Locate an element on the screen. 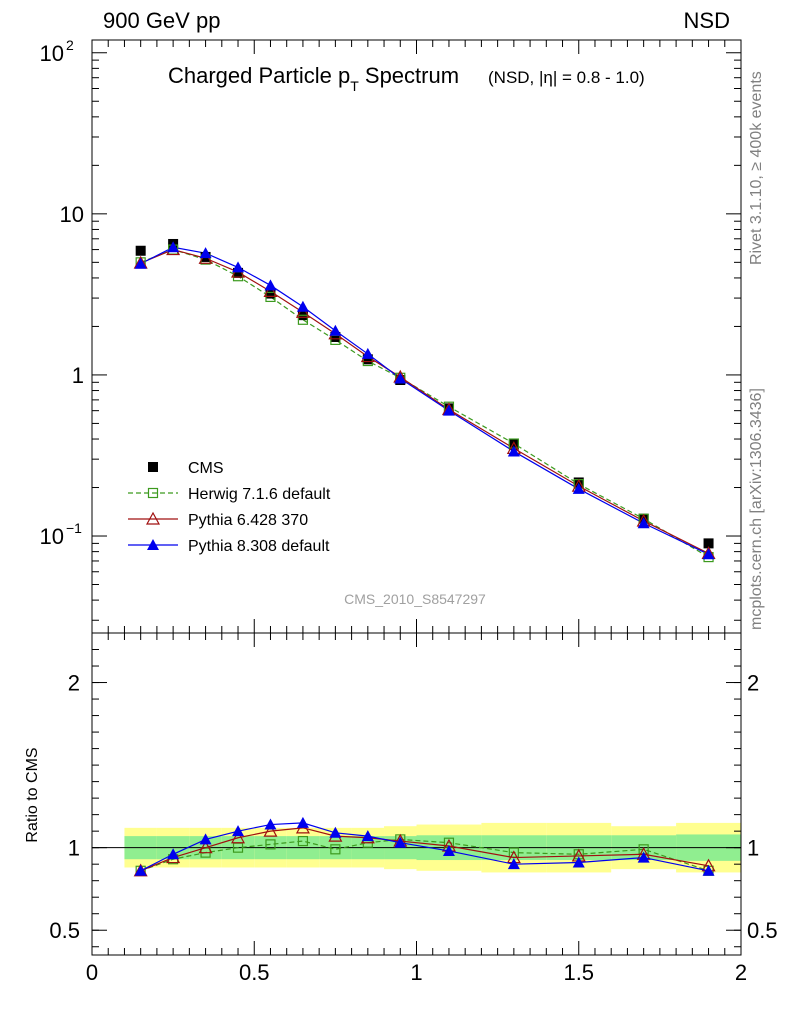  mcplots-citation-label: mcplots.cern.ch [arXiv:1306.3436] is located at coordinates (756, 509).